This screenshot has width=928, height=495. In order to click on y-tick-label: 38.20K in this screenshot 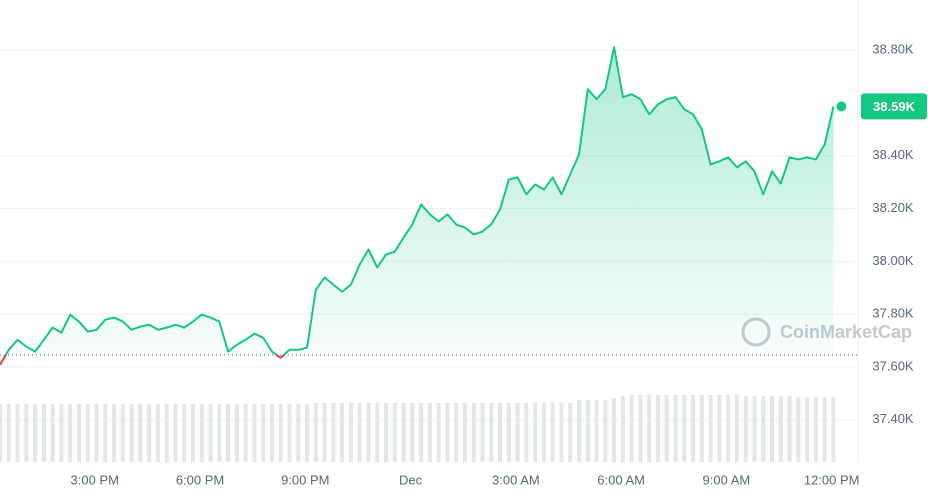, I will do `click(893, 207)`.